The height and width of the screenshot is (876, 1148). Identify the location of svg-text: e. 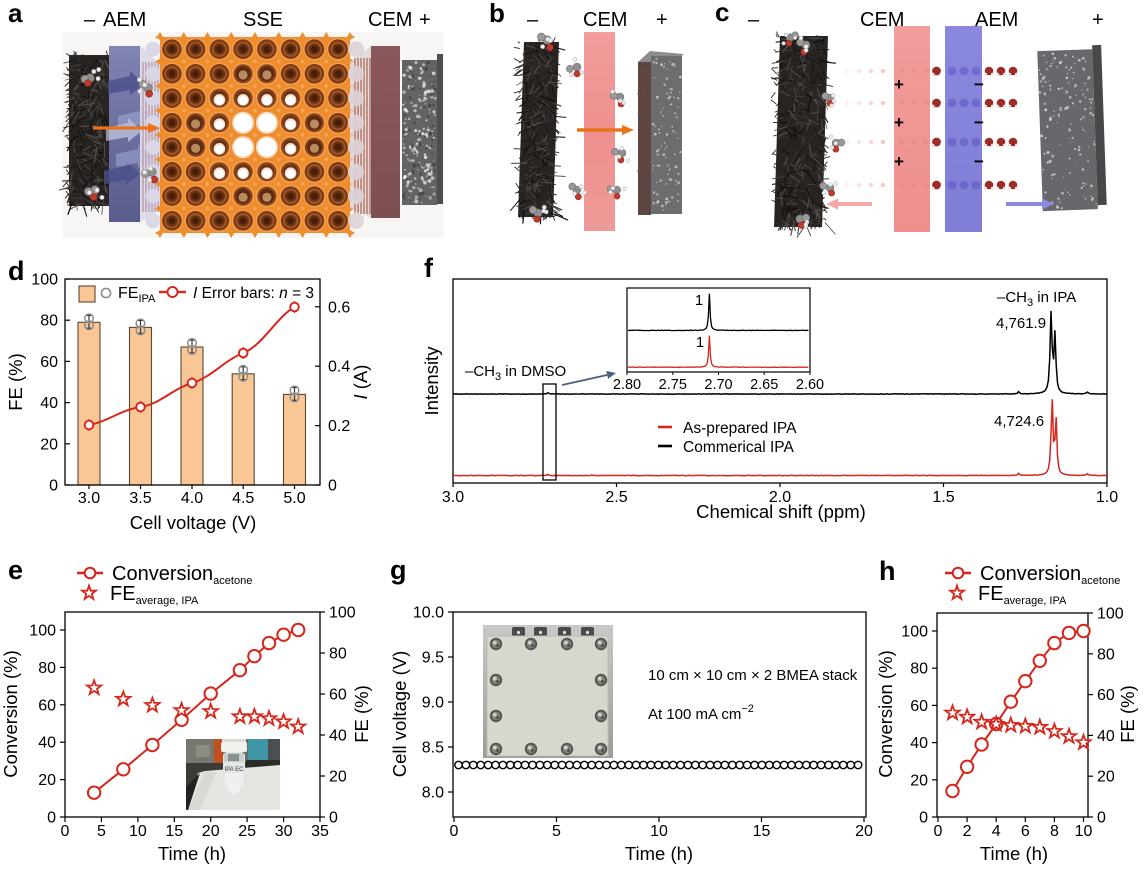
(15, 570).